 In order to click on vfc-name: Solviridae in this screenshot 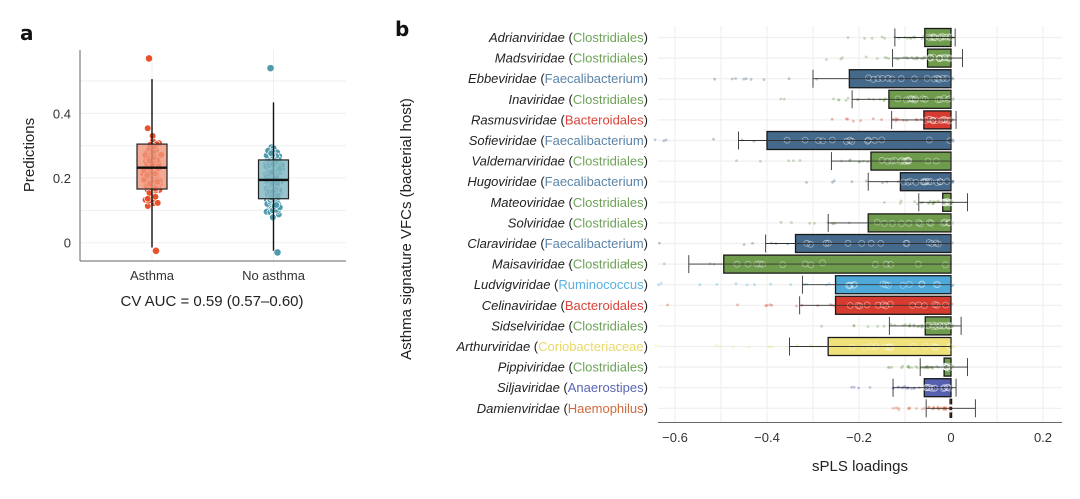, I will do `click(536, 222)`.